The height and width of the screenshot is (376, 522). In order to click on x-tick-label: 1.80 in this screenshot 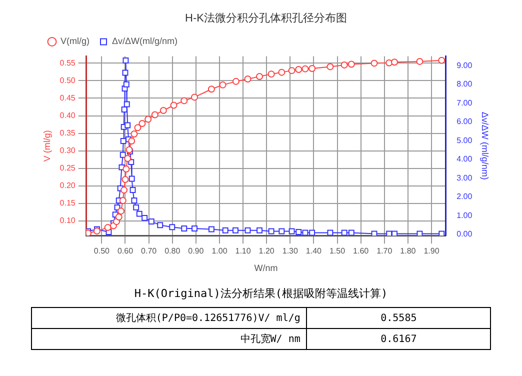, I will do `click(408, 251)`.